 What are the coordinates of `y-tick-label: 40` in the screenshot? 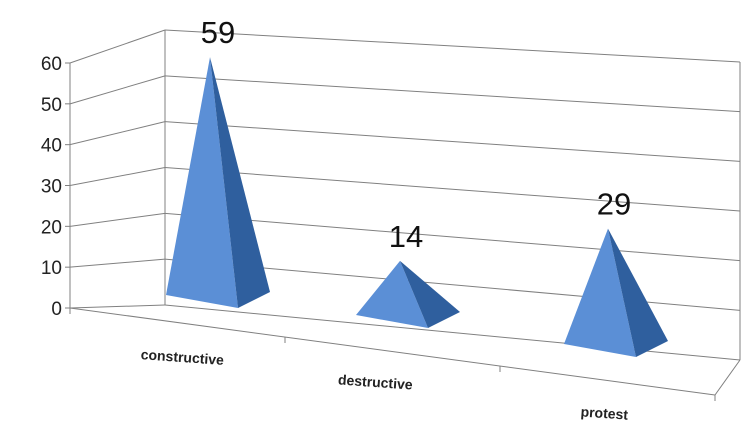 It's located at (51, 146).